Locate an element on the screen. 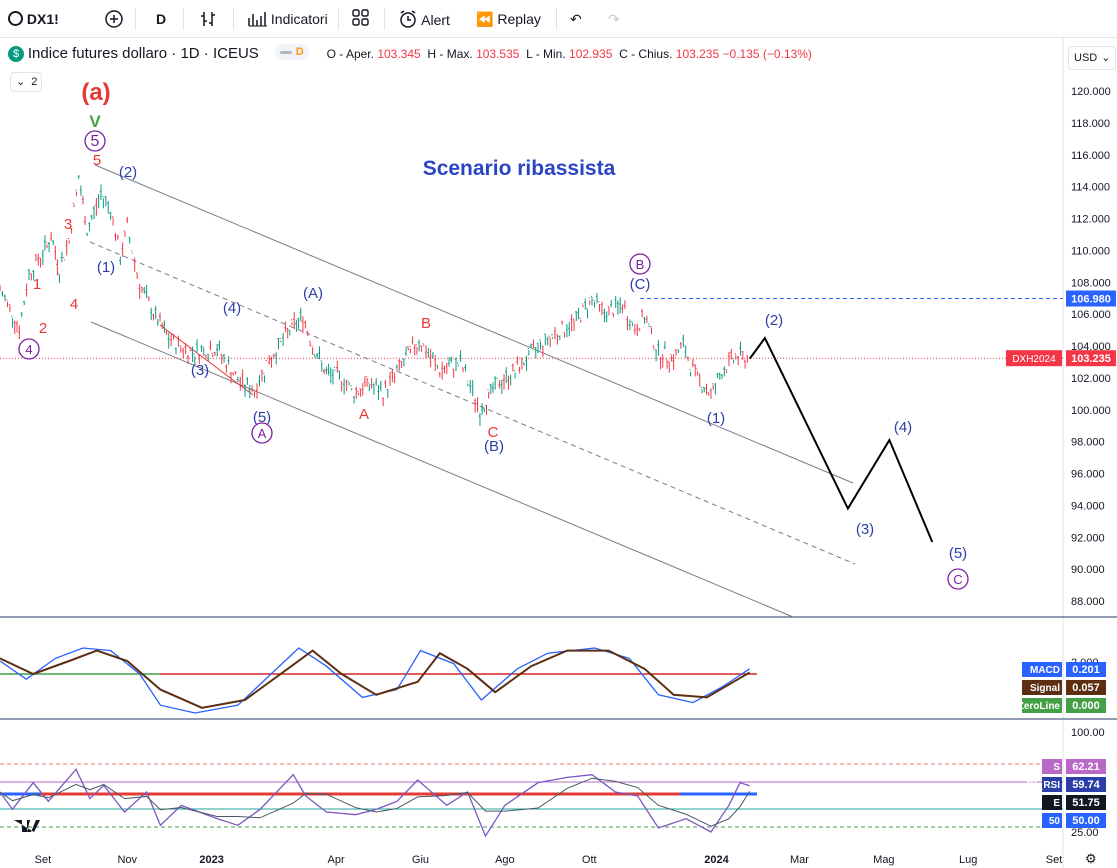 The image size is (1117, 868). gear-icon: ⚙ is located at coordinates (1091, 858).